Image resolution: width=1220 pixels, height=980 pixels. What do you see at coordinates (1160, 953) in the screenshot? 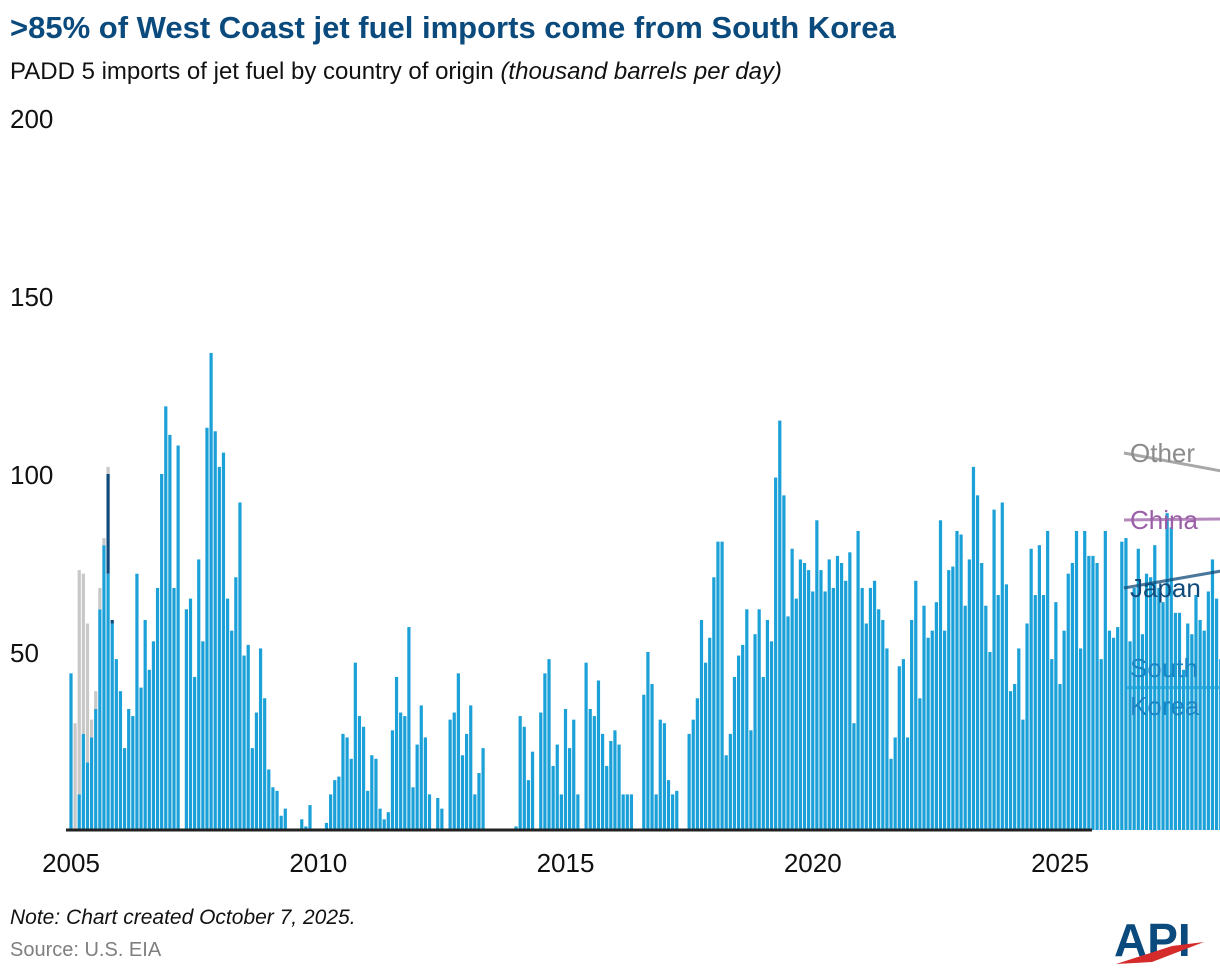
I see `api-logo-swoosh` at bounding box center [1160, 953].